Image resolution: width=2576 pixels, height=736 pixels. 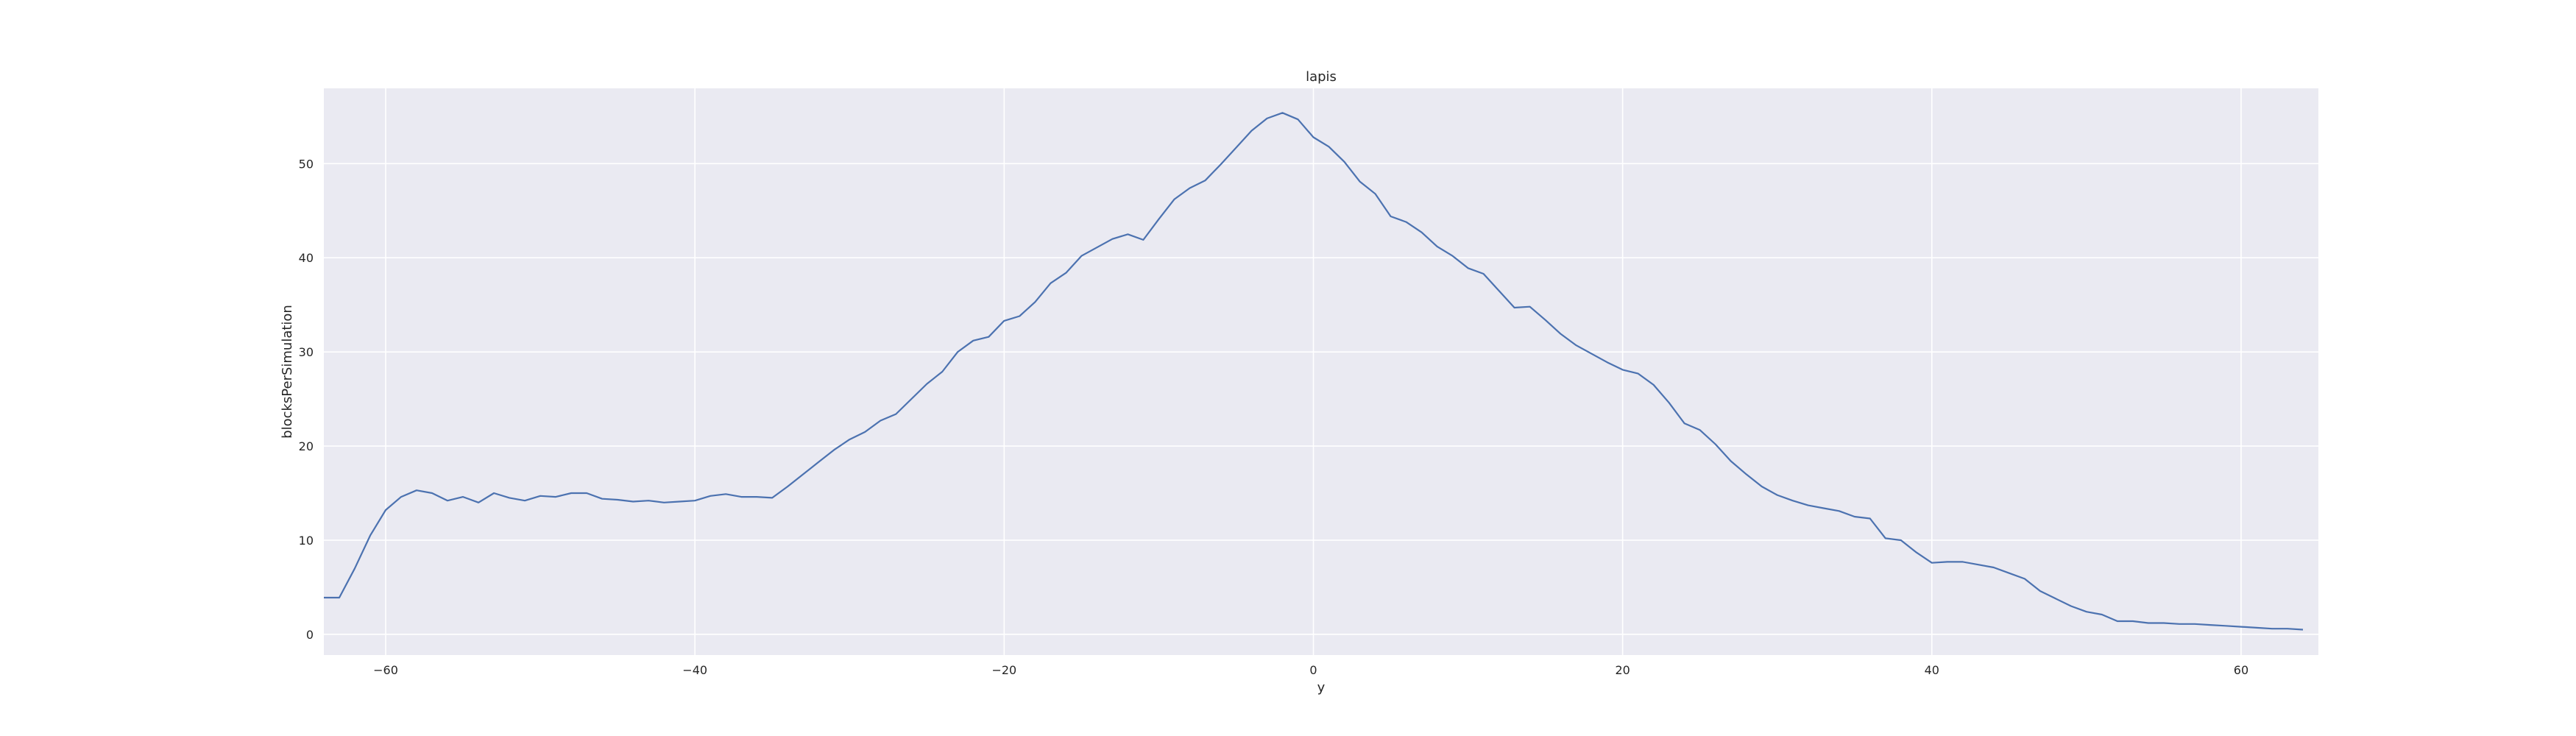 What do you see at coordinates (306, 258) in the screenshot?
I see `y-tick-label: 40` at bounding box center [306, 258].